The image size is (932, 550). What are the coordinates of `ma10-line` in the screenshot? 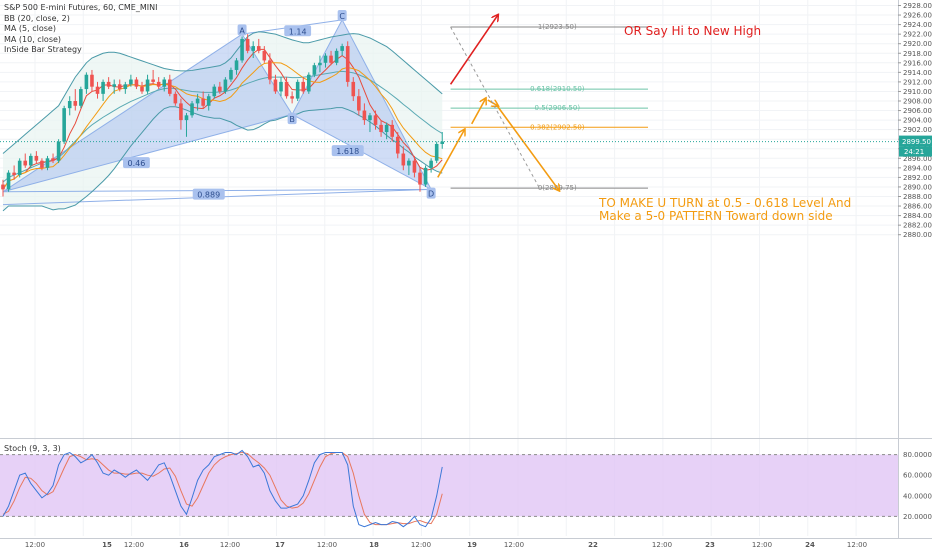 It's located at (222, 126).